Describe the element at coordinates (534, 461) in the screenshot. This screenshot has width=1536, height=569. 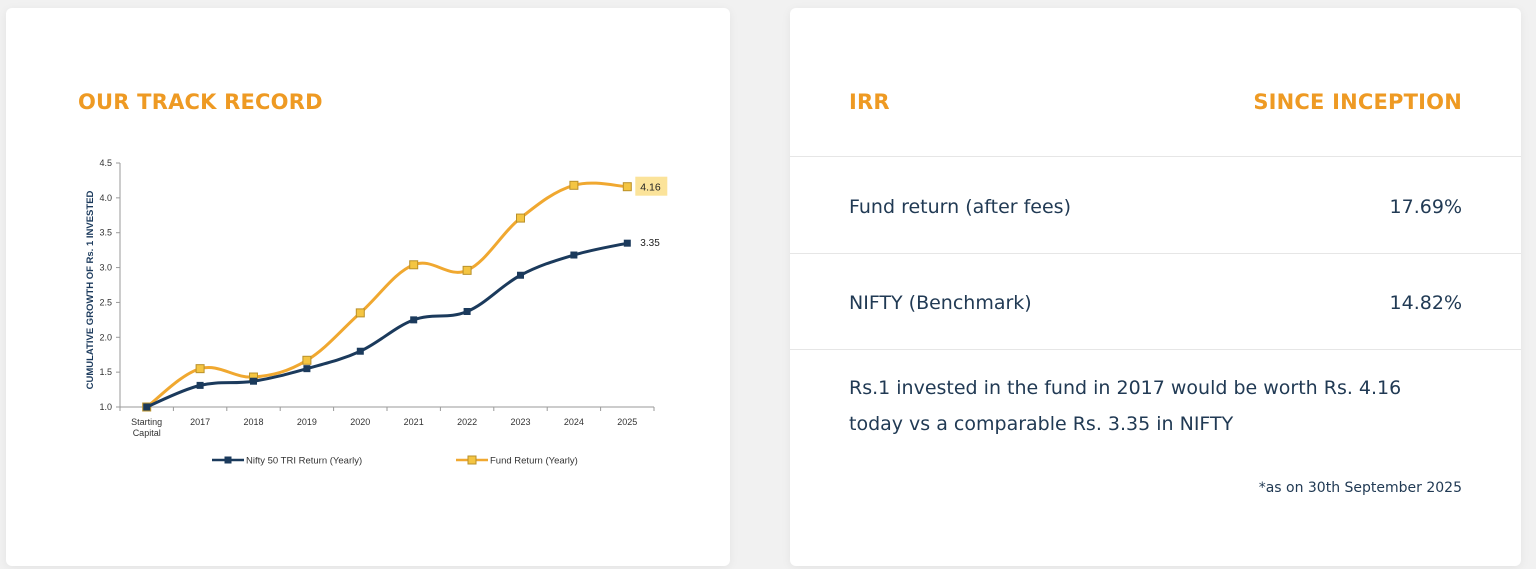
I see `legend-label: Fund Return (Yearly)` at that location.